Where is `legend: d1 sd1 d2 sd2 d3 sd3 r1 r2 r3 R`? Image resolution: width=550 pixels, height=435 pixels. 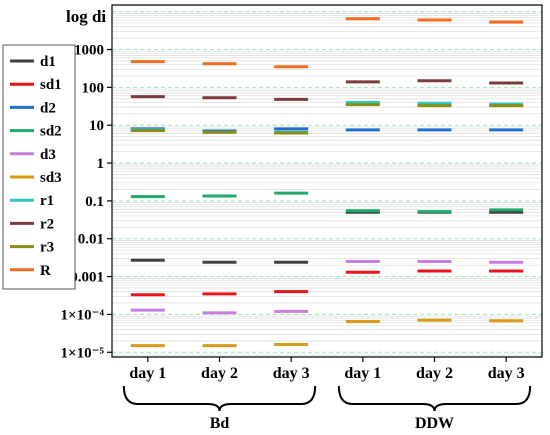
legend: d1 sd1 d2 sd2 d3 sd3 r1 r2 r3 R is located at coordinates (39, 167).